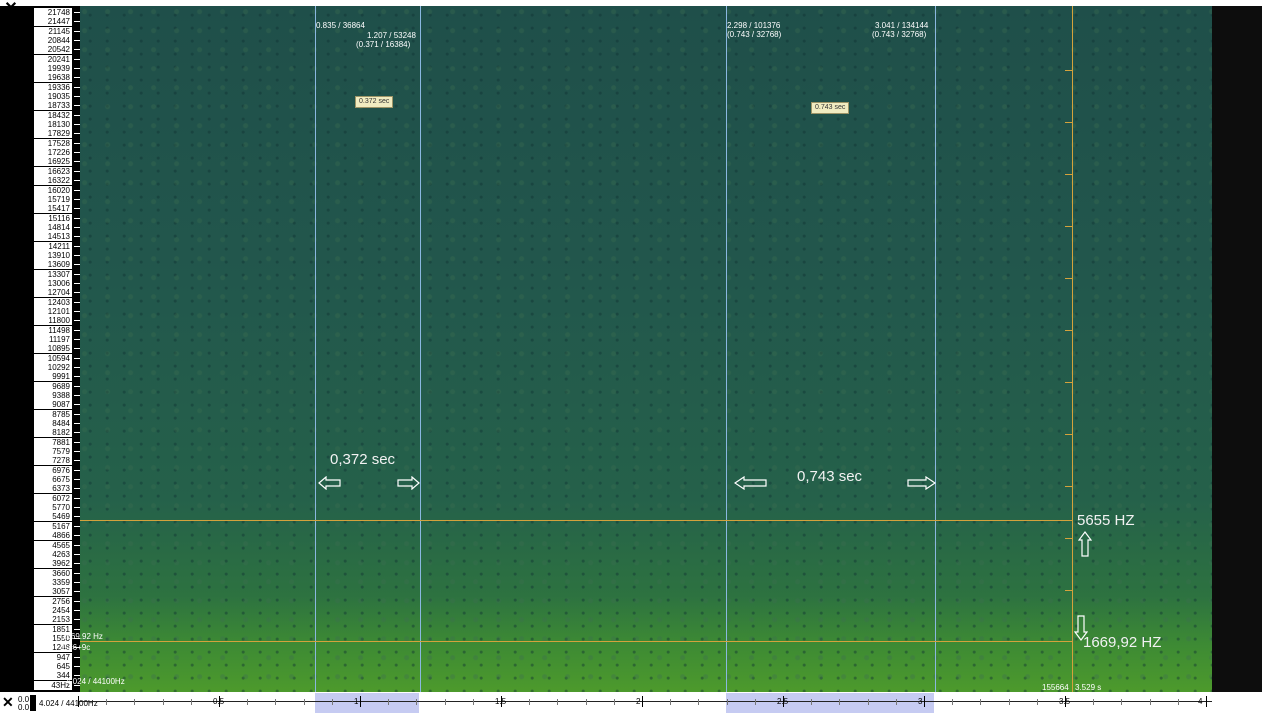 This screenshot has width=1262, height=713. I want to click on frequency-tick-label: 13910, so click(57, 255).